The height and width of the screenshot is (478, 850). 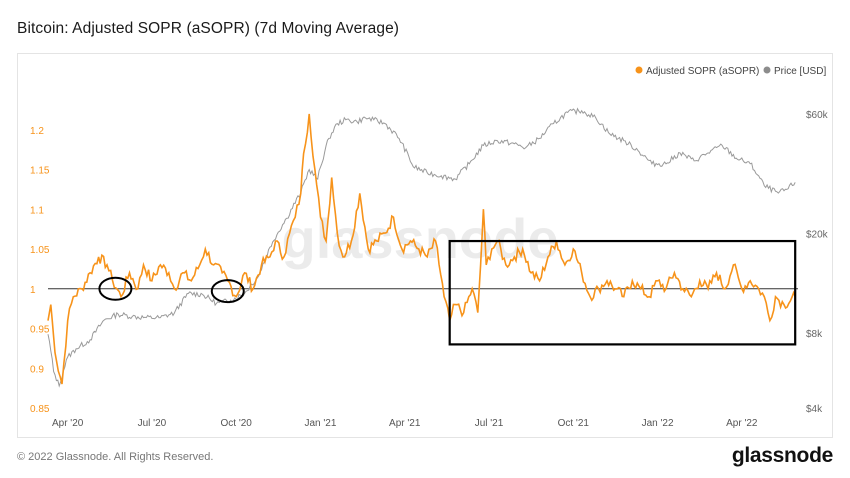 I want to click on left-tick-label: 0.95, so click(x=40, y=330).